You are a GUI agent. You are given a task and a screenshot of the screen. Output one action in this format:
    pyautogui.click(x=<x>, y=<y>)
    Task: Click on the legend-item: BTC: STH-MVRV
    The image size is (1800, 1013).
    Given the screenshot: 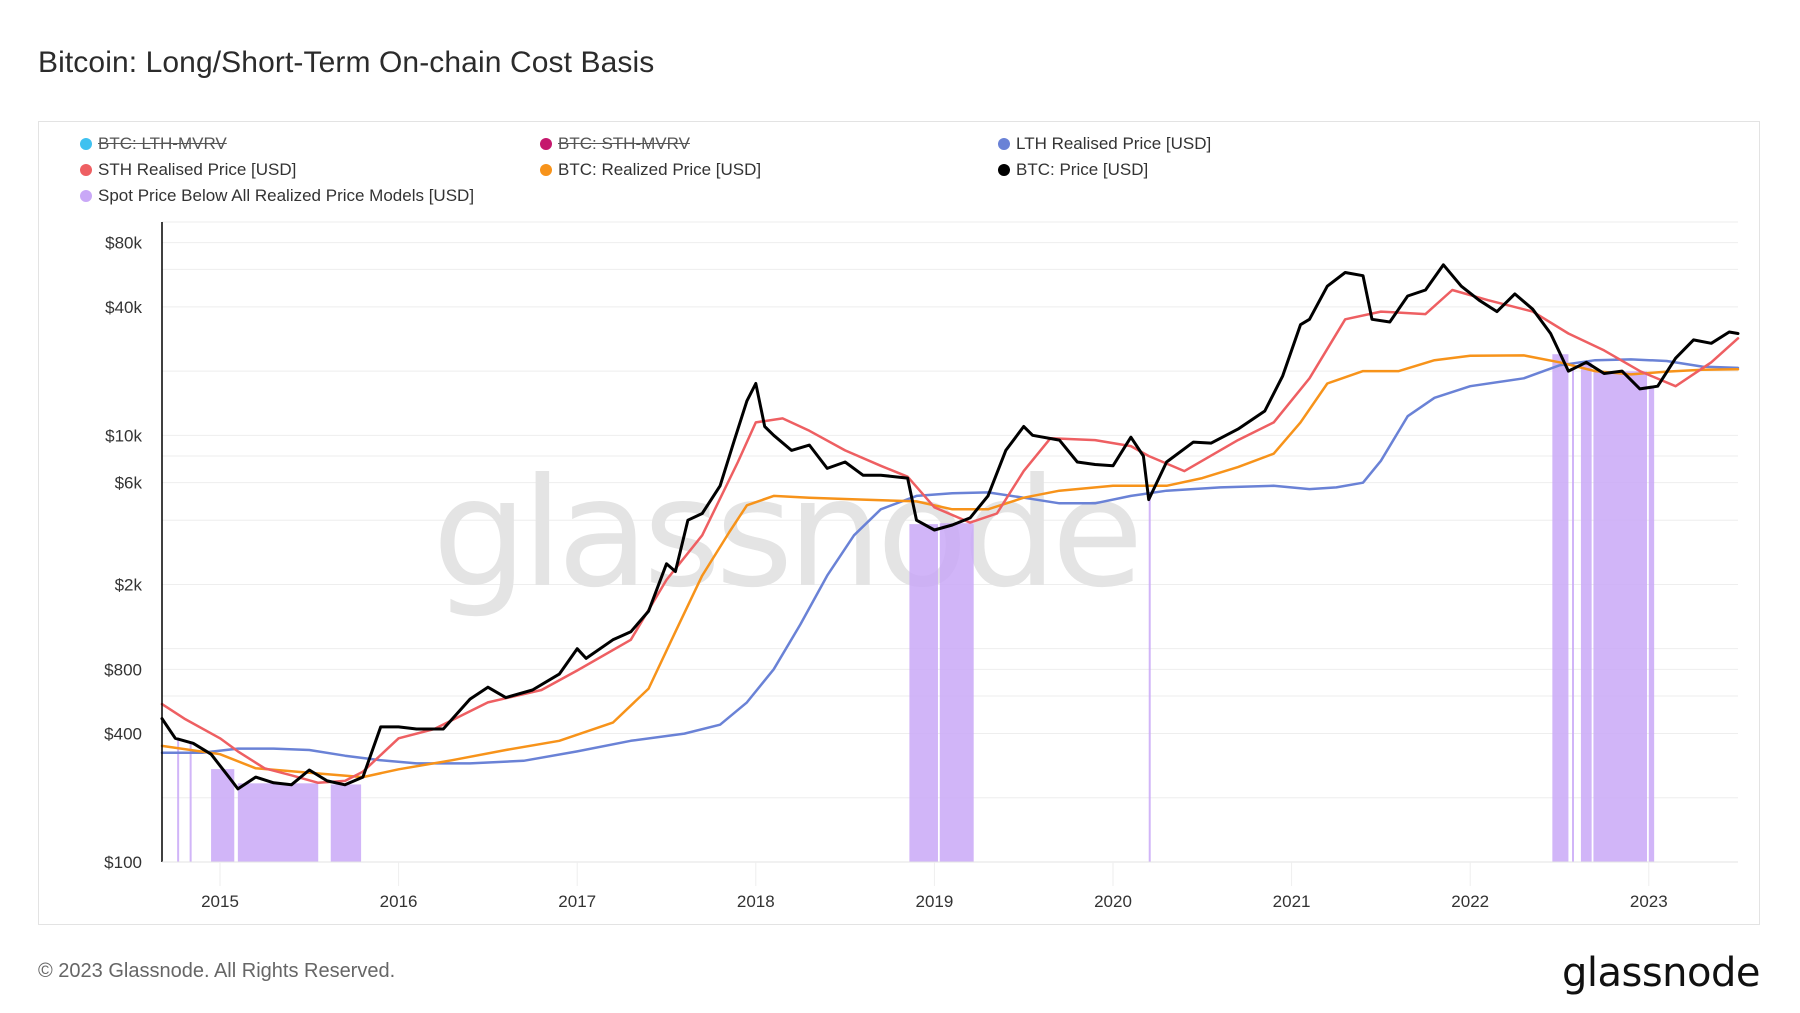 What is the action you would take?
    pyautogui.click(x=615, y=144)
    